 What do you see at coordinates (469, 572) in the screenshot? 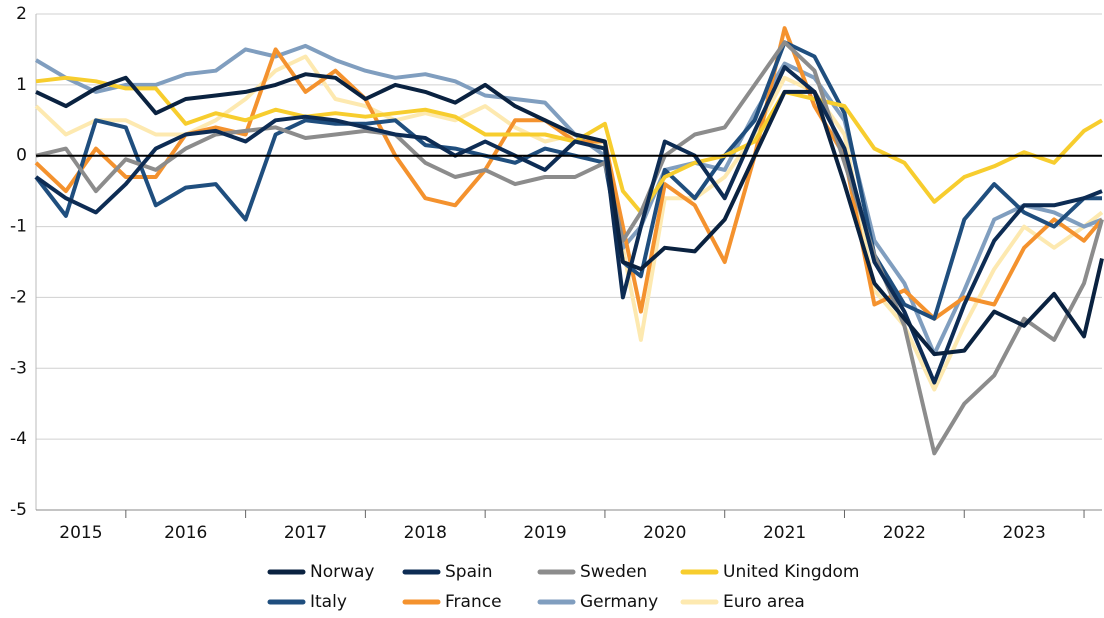
I see `legend-label: Spain` at bounding box center [469, 572].